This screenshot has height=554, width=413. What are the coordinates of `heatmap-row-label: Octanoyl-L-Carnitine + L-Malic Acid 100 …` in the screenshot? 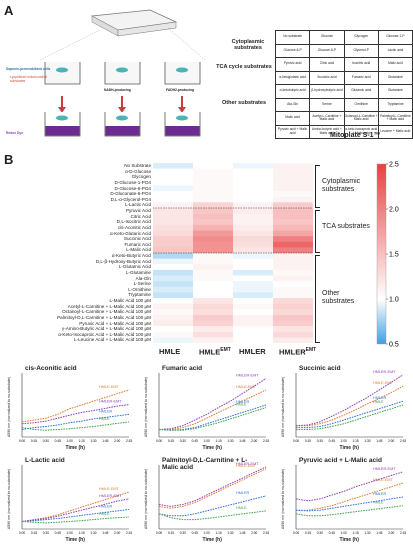 It's located at (106, 312).